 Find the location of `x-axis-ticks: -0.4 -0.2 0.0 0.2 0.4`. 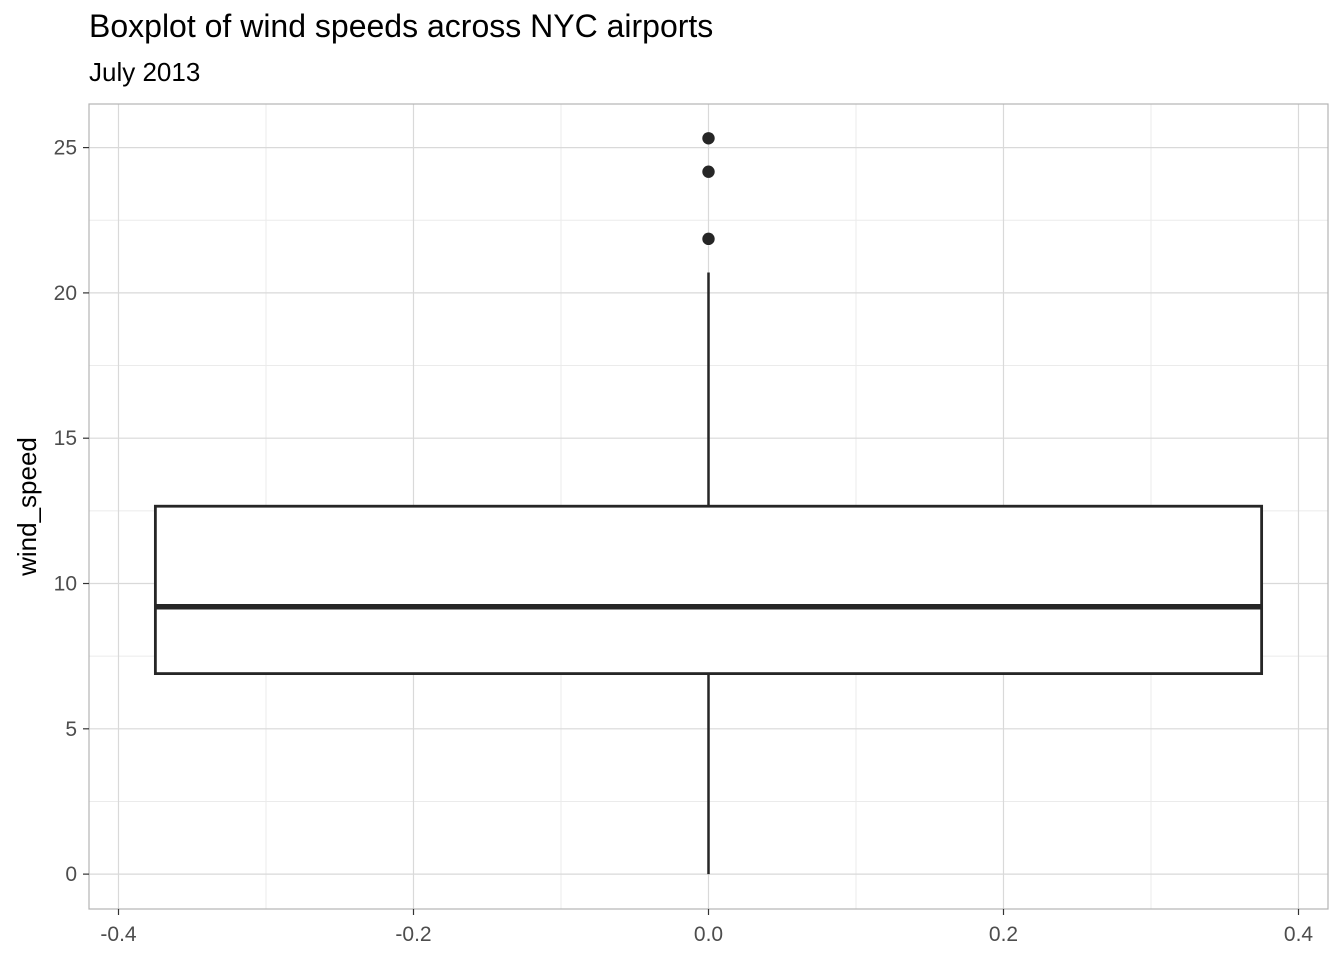

x-axis-ticks: -0.4 -0.2 0.0 0.2 0.4 is located at coordinates (706, 927).